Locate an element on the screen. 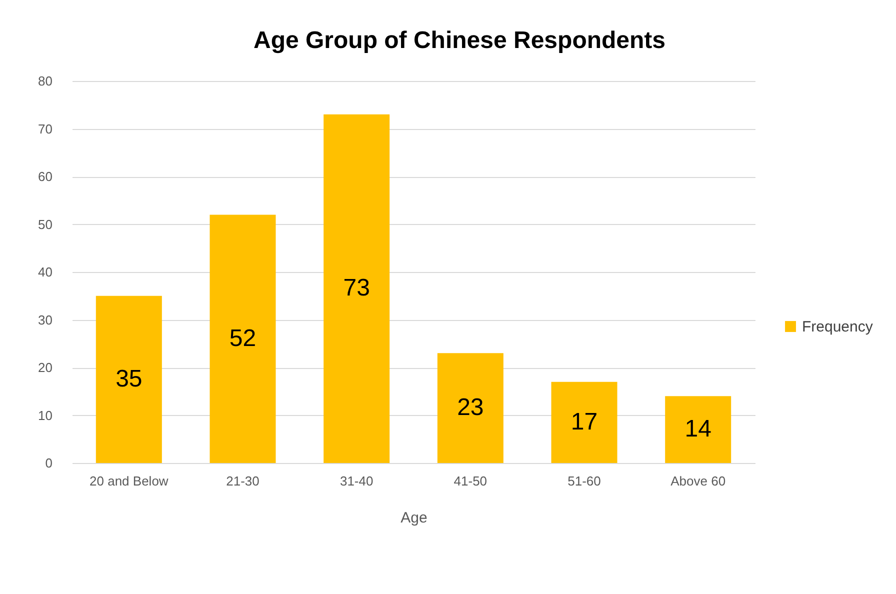 The height and width of the screenshot is (594, 896). y-tick-label: 50 is located at coordinates (45, 224).